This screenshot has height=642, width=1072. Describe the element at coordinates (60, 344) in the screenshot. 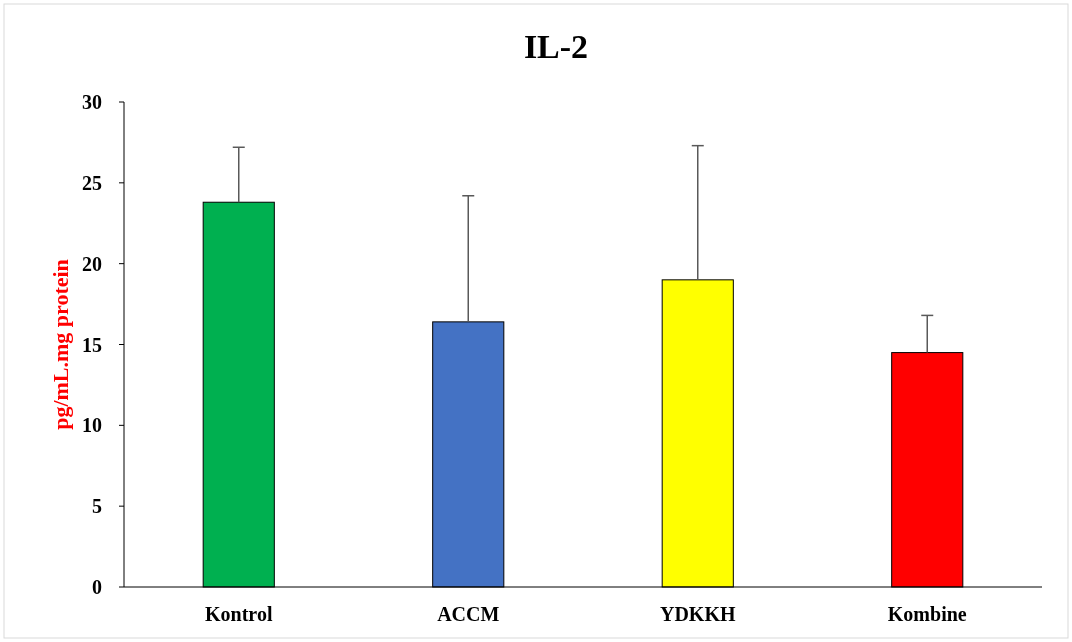

I see `y-axis-title: pg/mL.mg protein` at that location.